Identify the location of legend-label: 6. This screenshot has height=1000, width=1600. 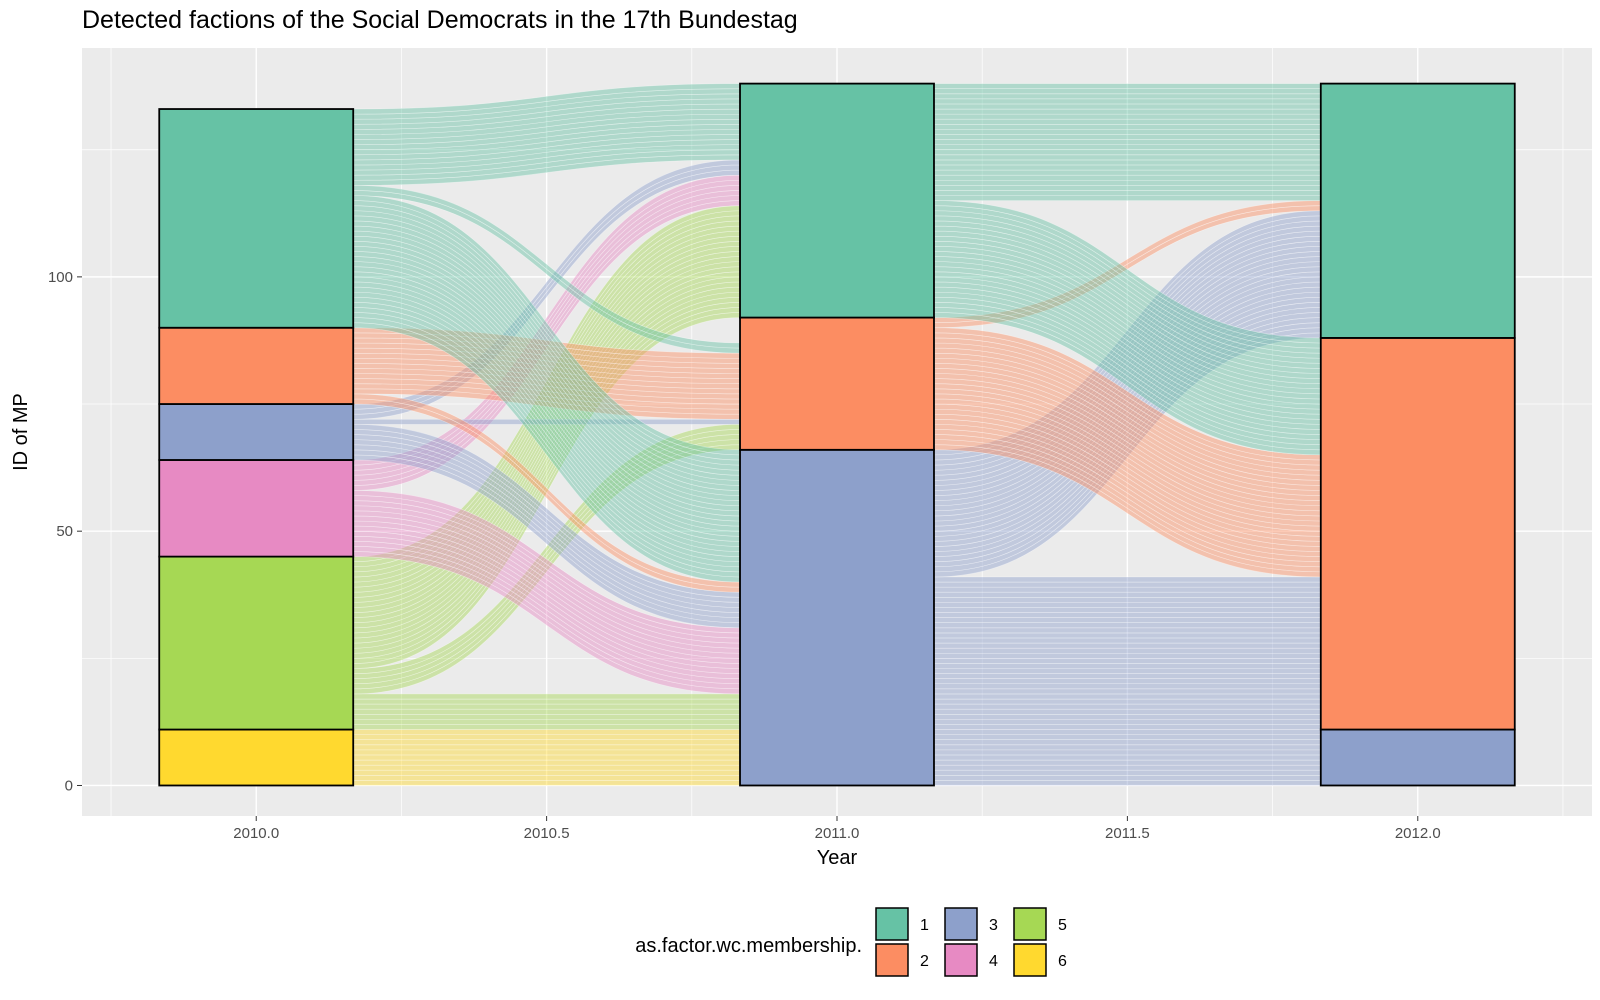
(1062, 961).